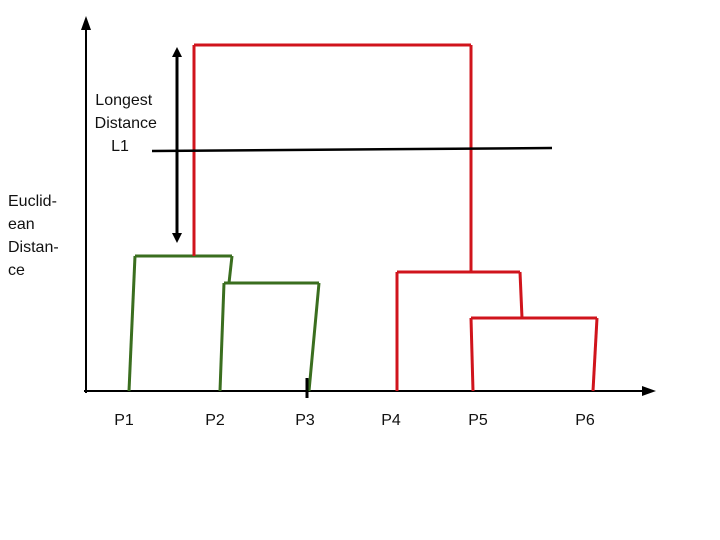 This screenshot has width=720, height=540. I want to click on y-axis-label-line: Distan-, so click(33, 247).